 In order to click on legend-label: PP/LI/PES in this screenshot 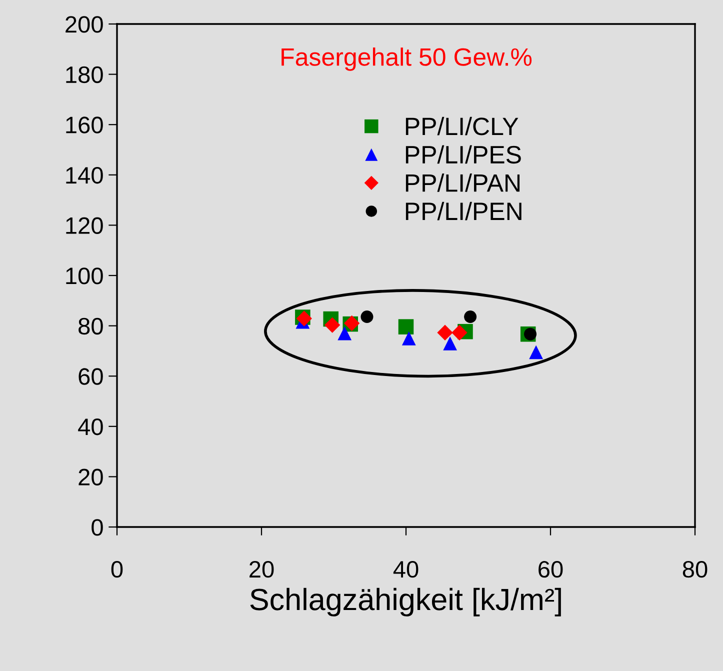, I will do `click(463, 154)`.